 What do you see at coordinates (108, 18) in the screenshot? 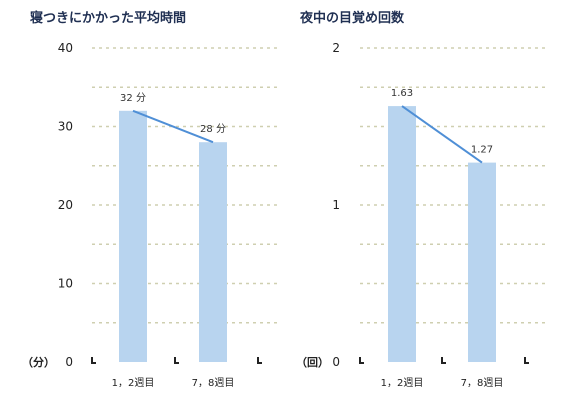
I see `chart-title: 寝つきにかかった平均時間` at bounding box center [108, 18].